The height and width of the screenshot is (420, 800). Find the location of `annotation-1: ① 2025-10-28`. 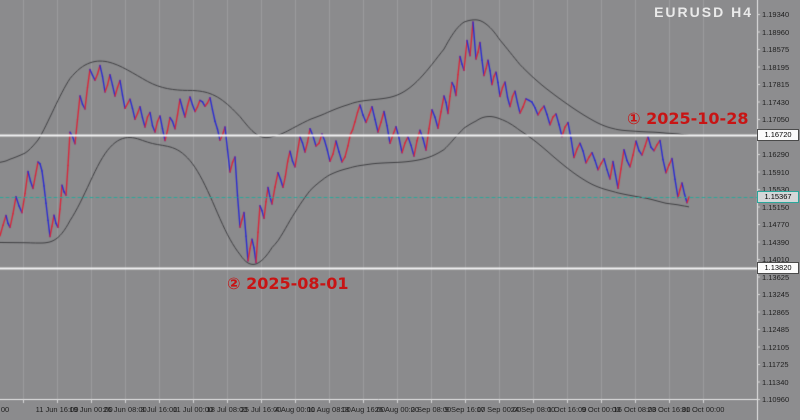

annotation-1: ① 2025-10-28 is located at coordinates (688, 118).